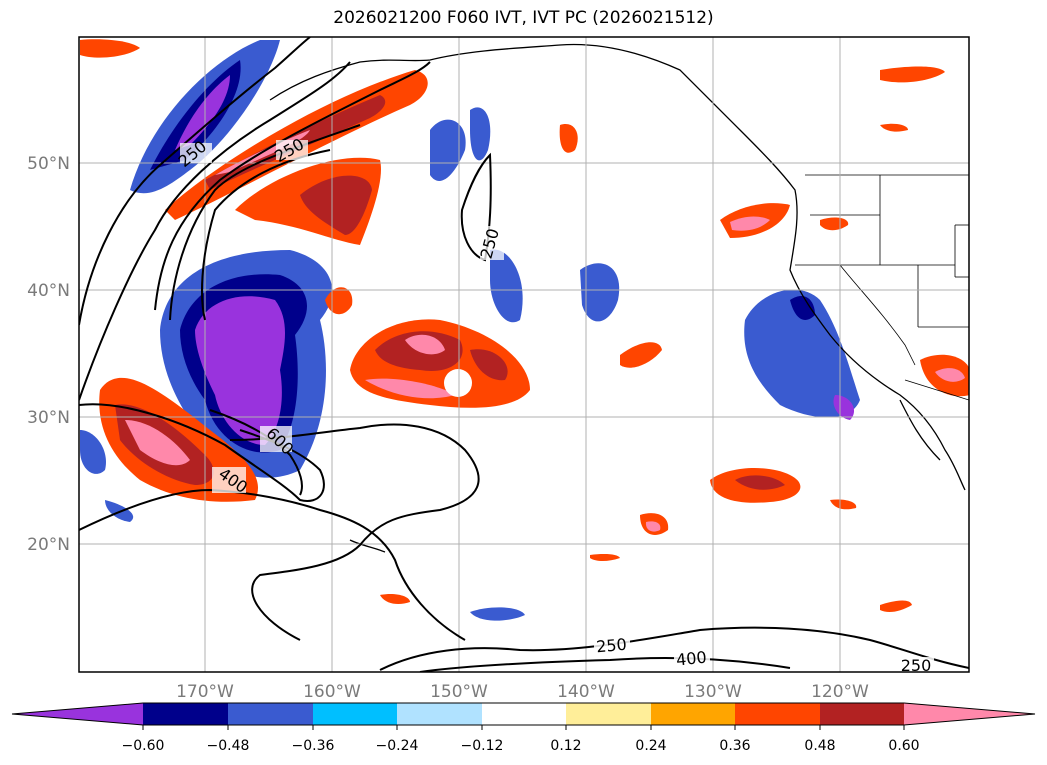 The height and width of the screenshot is (765, 1047). What do you see at coordinates (586, 692) in the screenshot?
I see `lon-label: 140°W` at bounding box center [586, 692].